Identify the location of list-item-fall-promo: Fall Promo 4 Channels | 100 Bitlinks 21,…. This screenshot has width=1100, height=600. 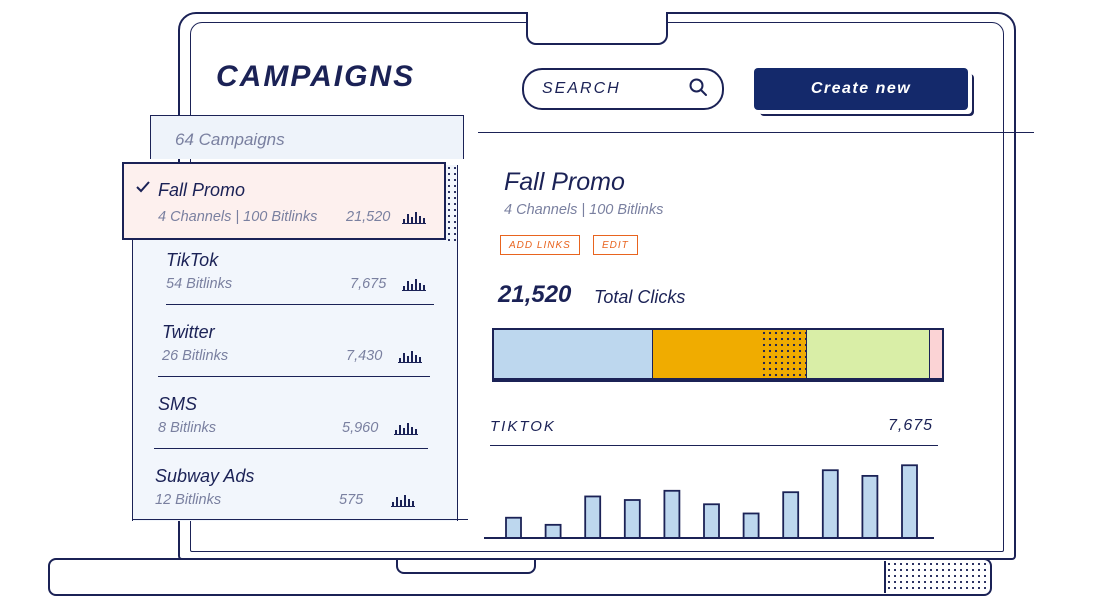
(284, 201).